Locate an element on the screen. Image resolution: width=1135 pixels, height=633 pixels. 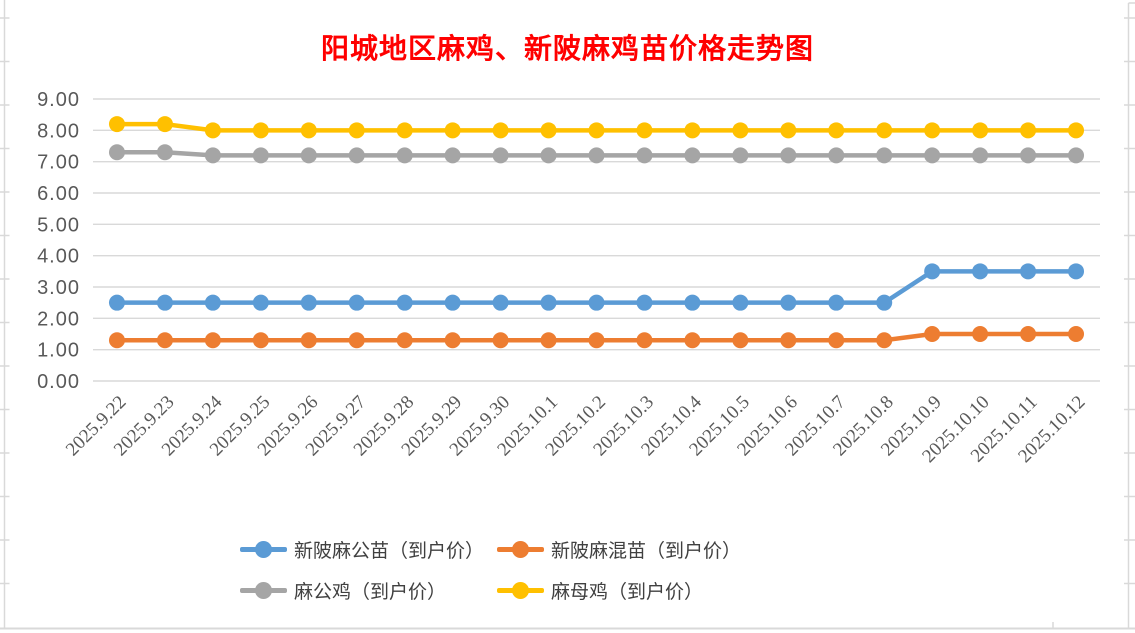
y-tick-label: 4.00 is located at coordinates (58, 257).